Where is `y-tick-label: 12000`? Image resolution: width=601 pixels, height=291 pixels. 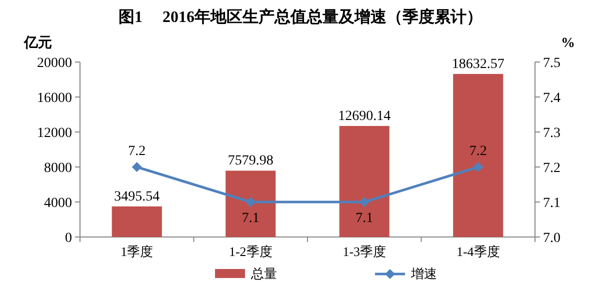 y-tick-label: 12000 is located at coordinates (54, 133).